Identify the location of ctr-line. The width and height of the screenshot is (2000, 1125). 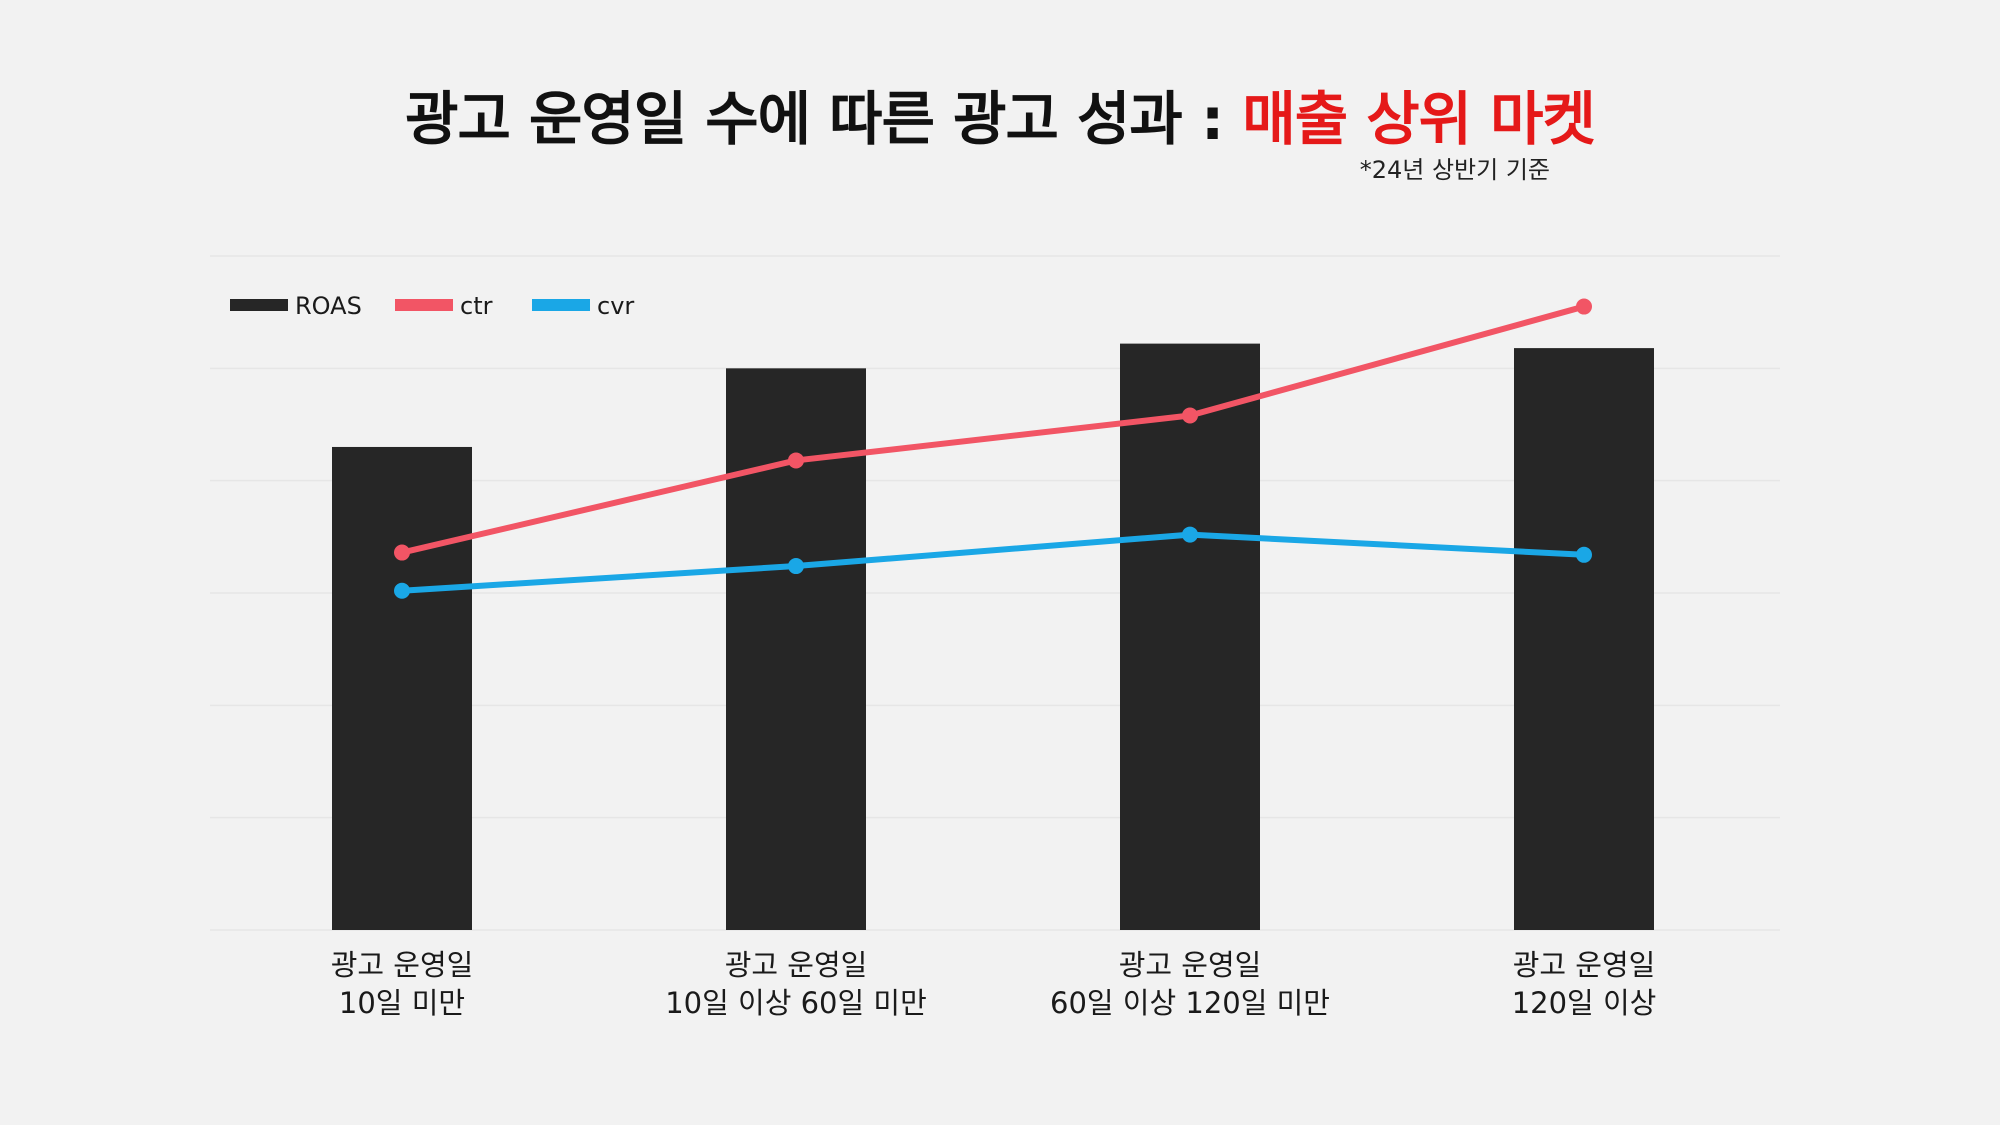
(993, 429).